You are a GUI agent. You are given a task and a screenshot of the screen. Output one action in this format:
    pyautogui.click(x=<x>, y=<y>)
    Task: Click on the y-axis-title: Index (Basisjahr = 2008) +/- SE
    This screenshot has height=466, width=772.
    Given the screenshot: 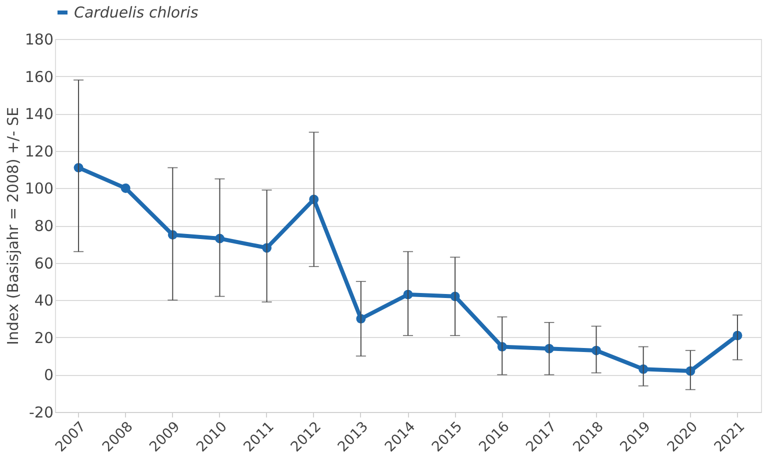 What is the action you would take?
    pyautogui.click(x=13, y=226)
    